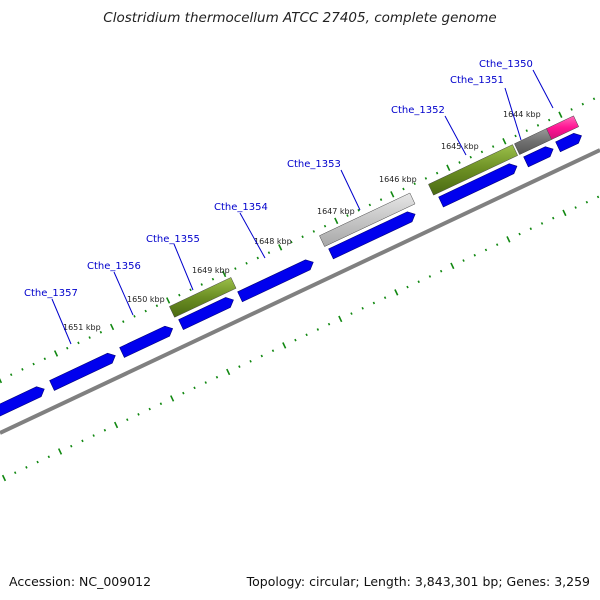 This screenshot has height=600, width=600. Describe the element at coordinates (211, 270) in the screenshot. I see `kbp-label: 1649 kbp` at that location.